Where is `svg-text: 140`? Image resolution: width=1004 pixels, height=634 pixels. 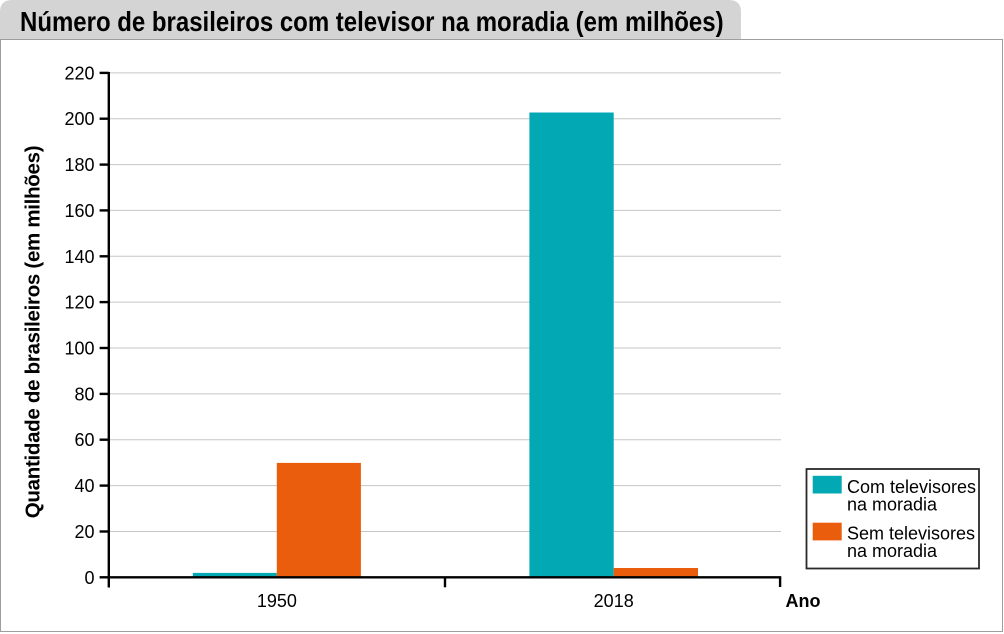 svg-text: 140 is located at coordinates (79, 257).